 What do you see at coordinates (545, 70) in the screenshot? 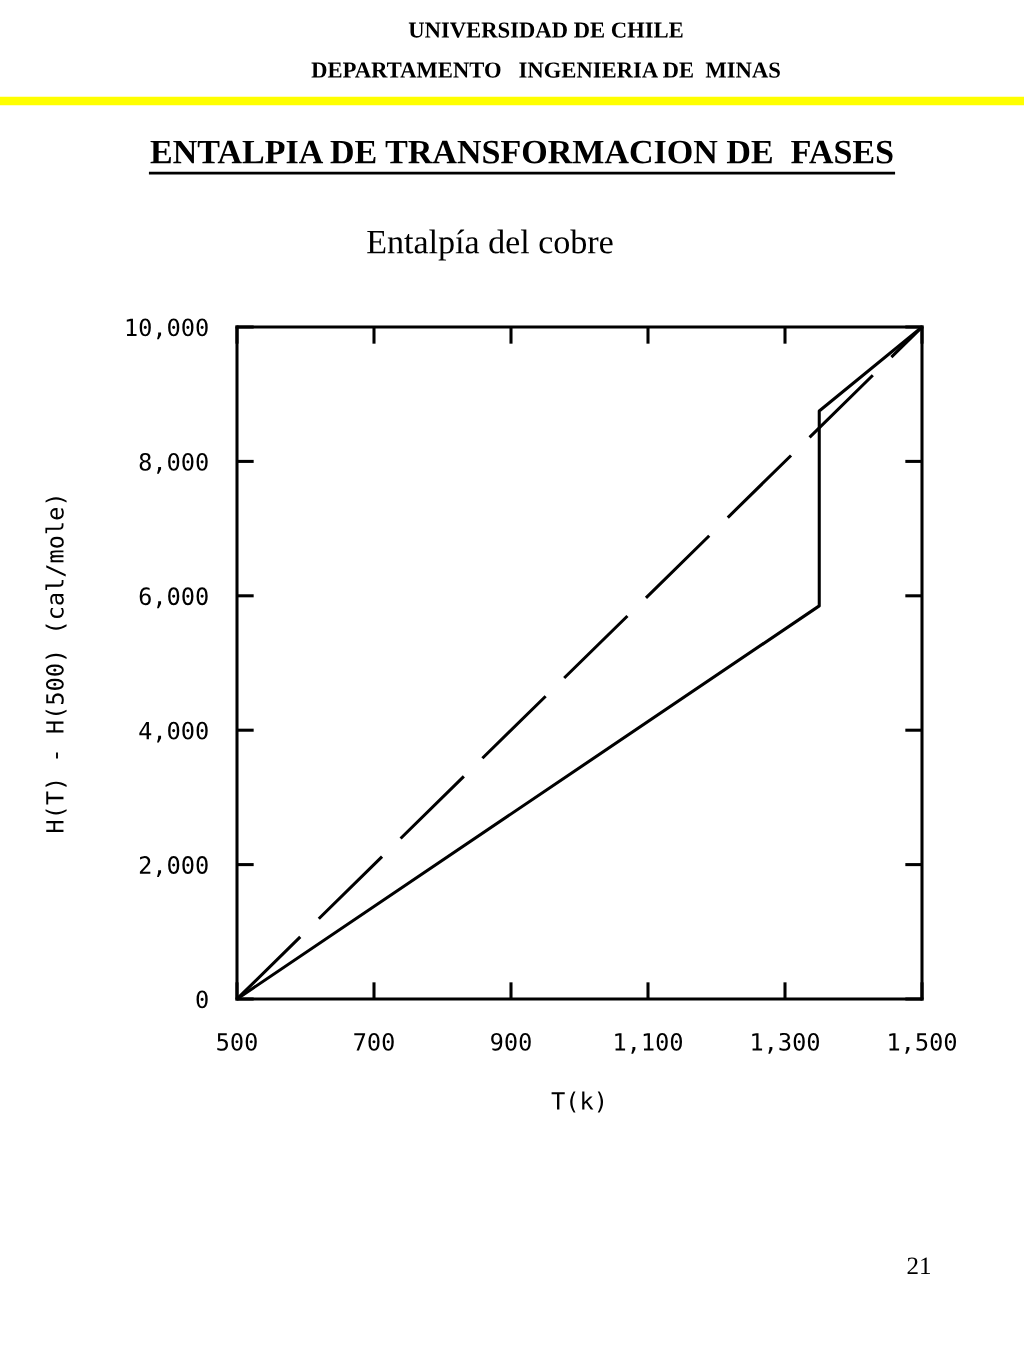
I see `text: DEPARTAMENTO INGENIERIA DE MINAS` at bounding box center [545, 70].